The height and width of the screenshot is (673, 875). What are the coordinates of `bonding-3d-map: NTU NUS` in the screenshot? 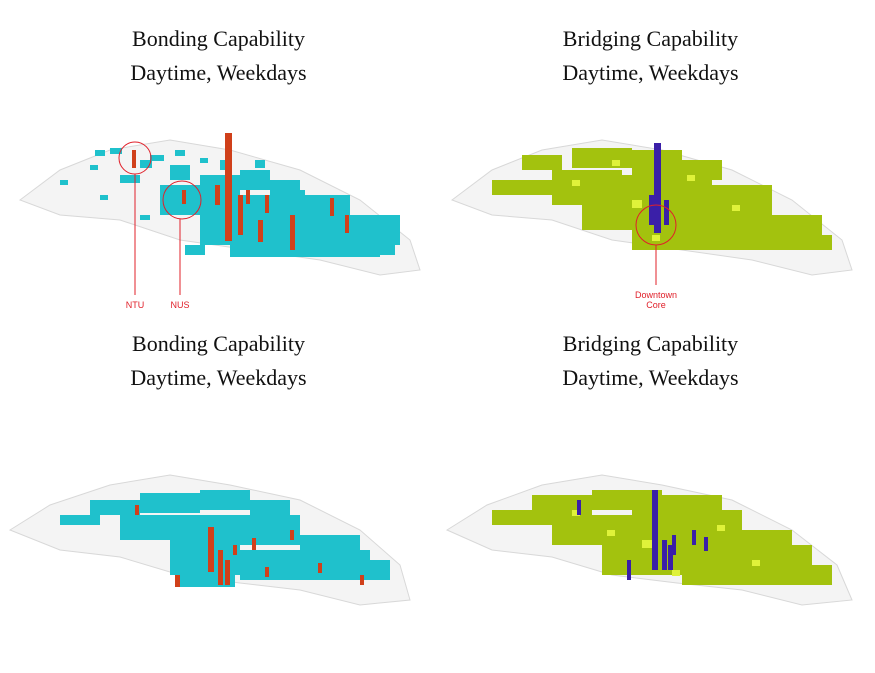 It's located at (219, 221).